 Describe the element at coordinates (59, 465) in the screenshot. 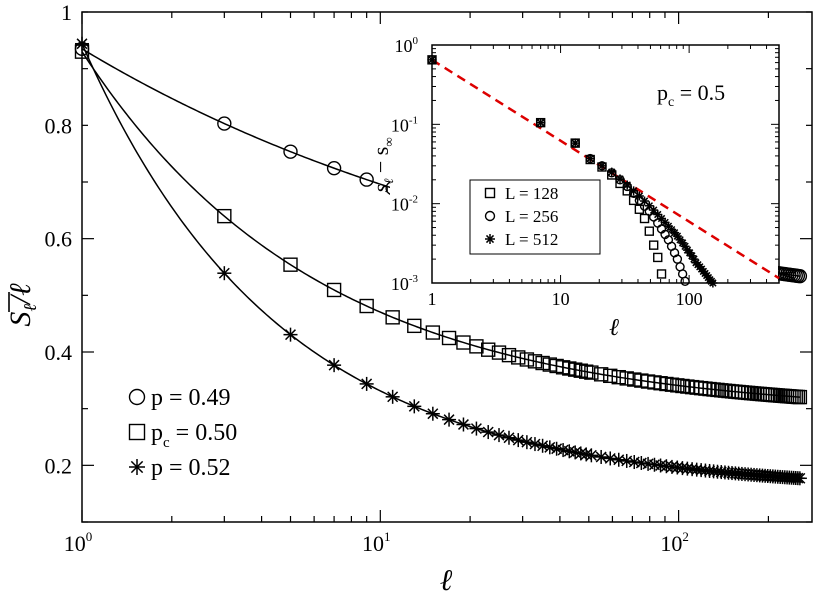

I see `y-tick-label: 0.2` at that location.